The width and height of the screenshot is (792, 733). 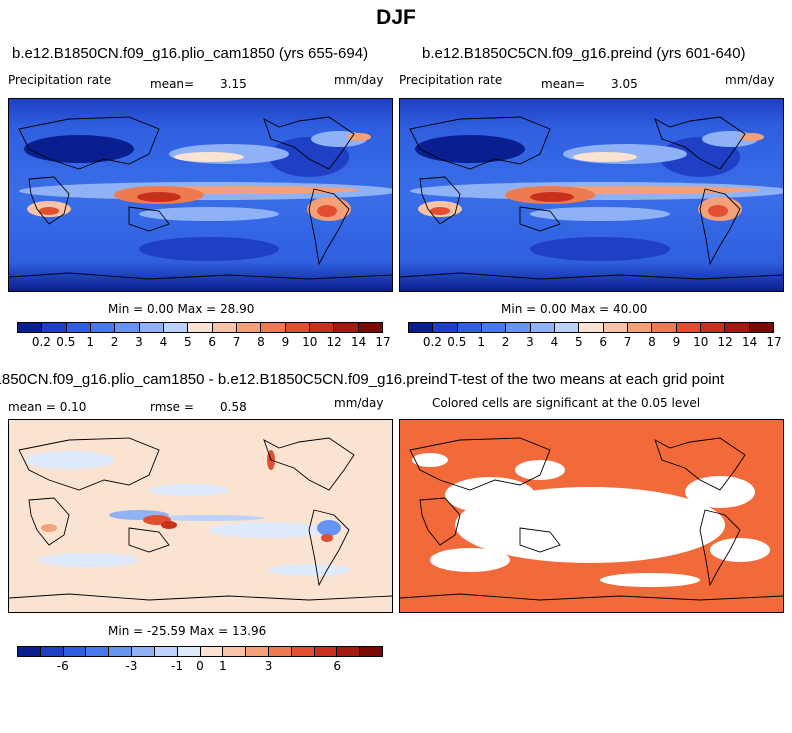 I want to click on panel-3-colorbar-tick-label: -1, so click(x=177, y=666).